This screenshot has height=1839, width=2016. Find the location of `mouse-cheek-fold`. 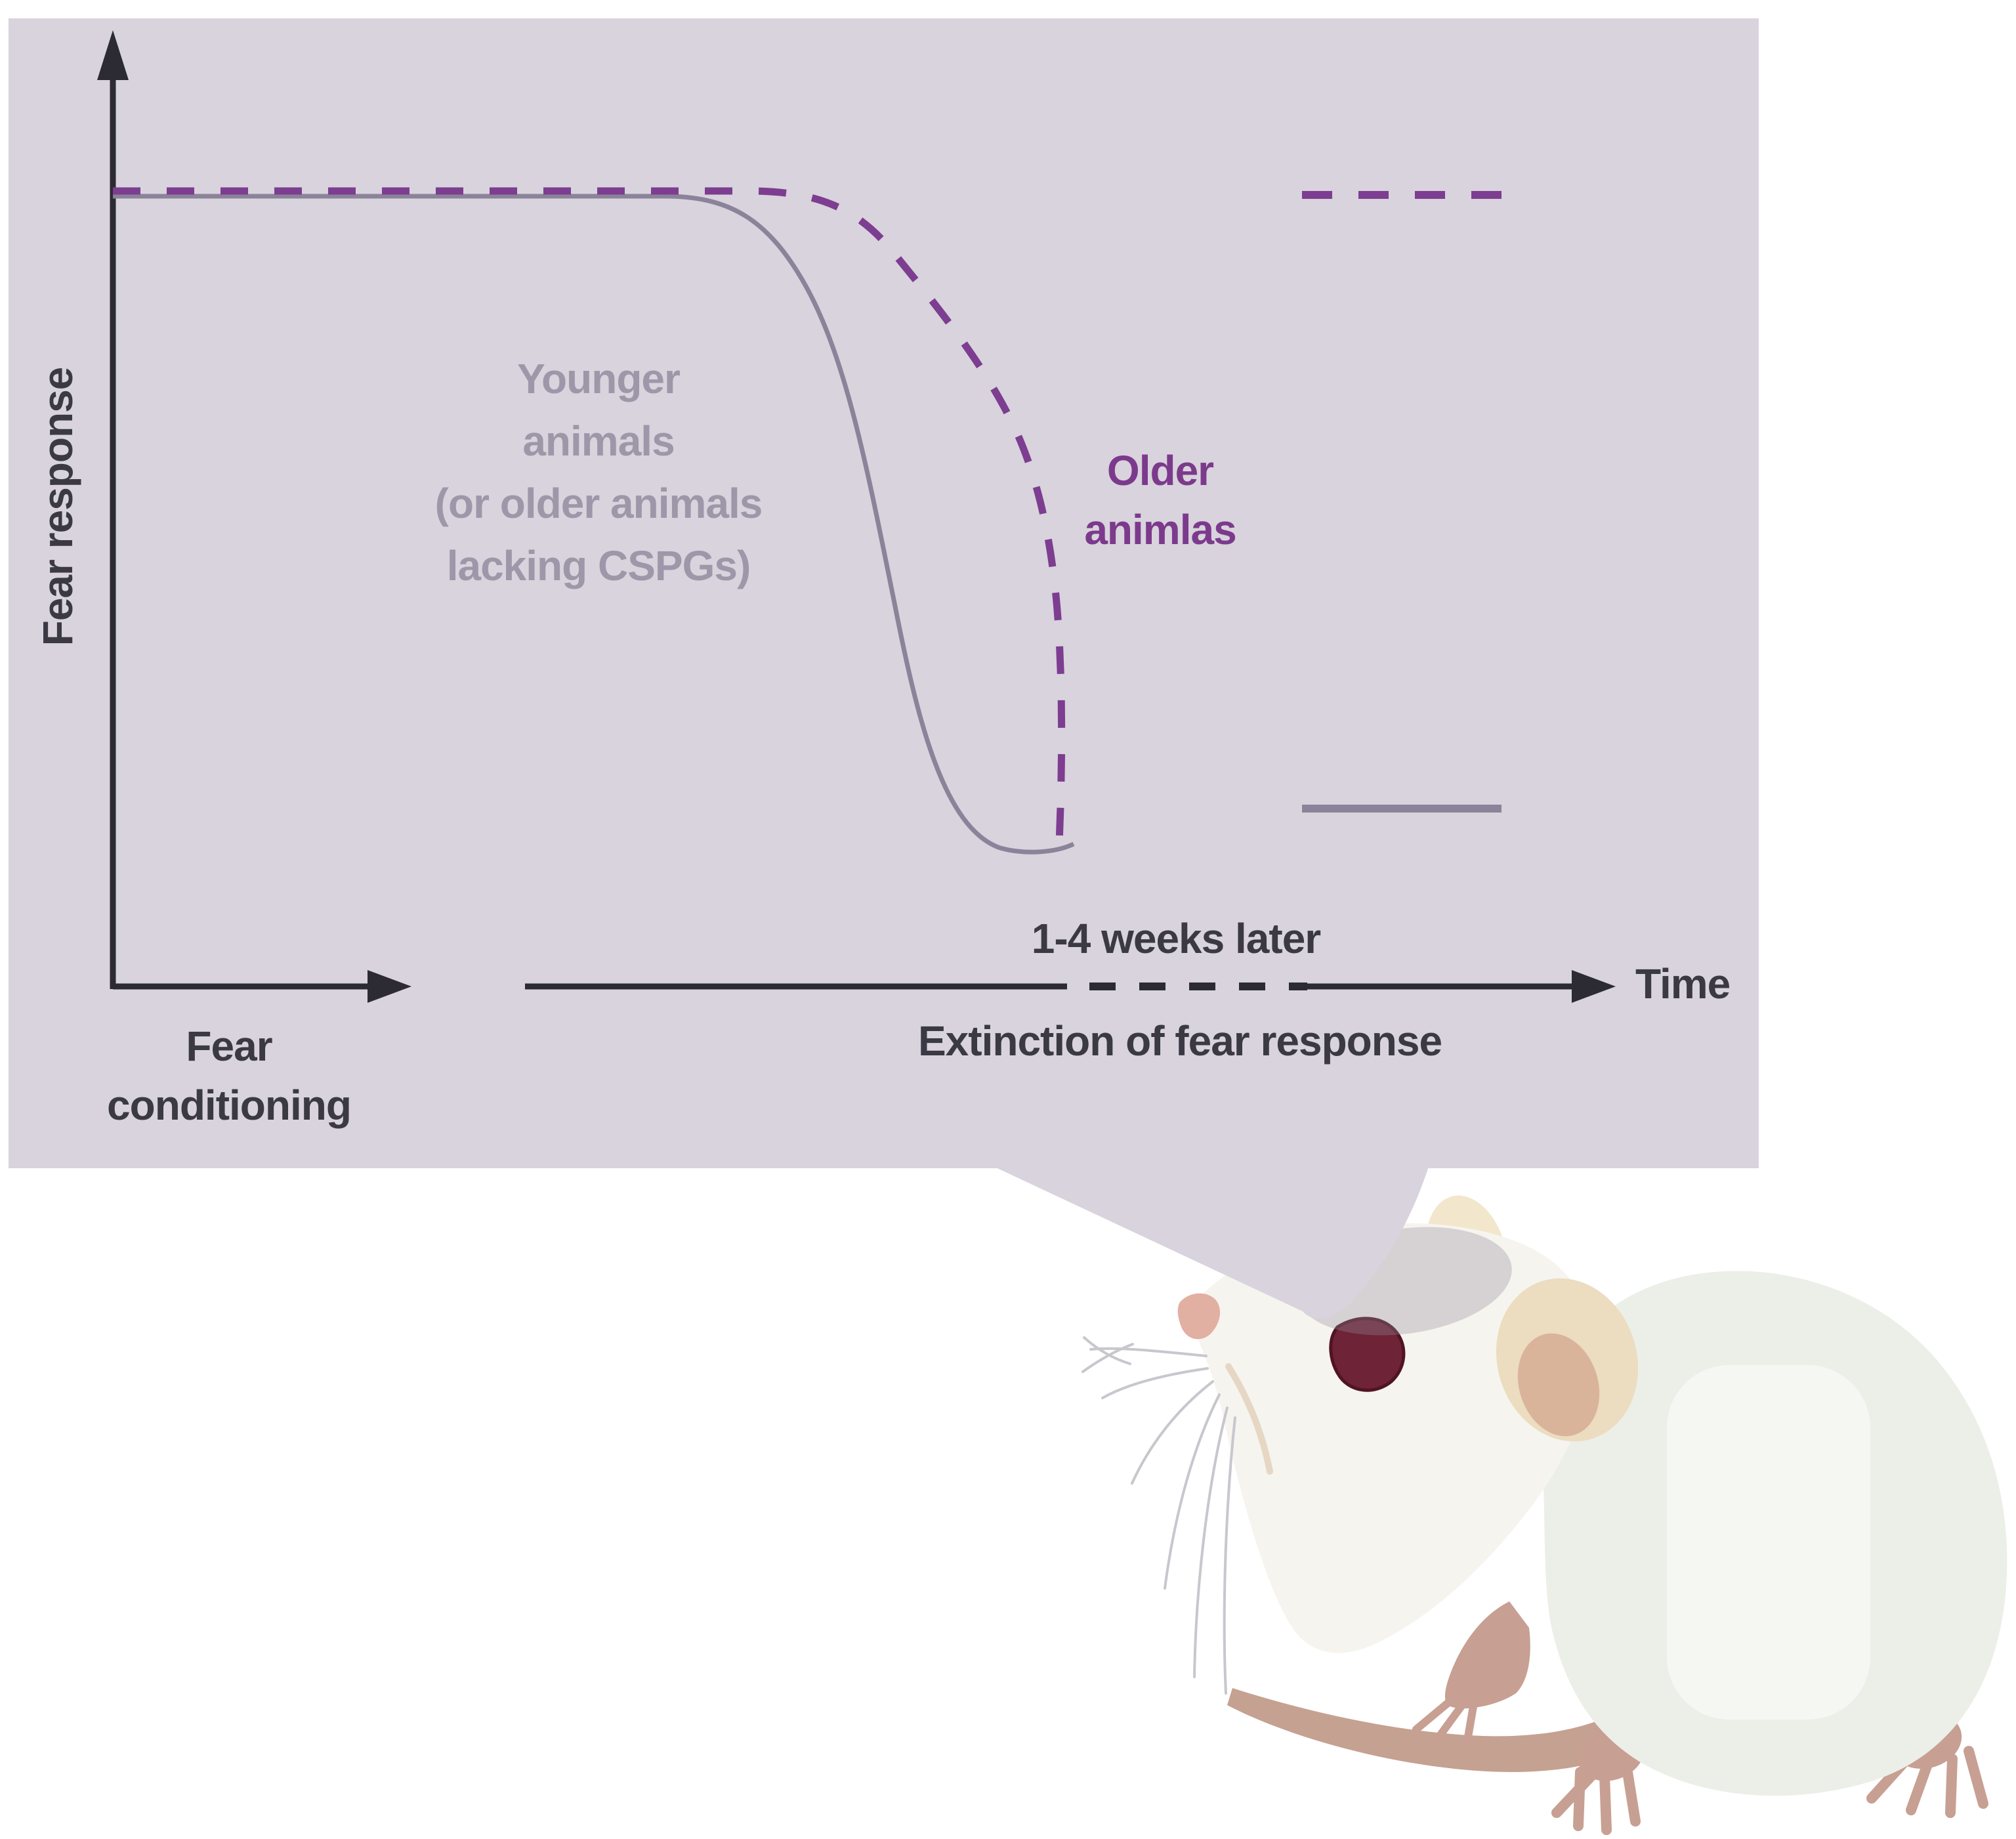

mouse-cheek-fold is located at coordinates (1249, 1419).